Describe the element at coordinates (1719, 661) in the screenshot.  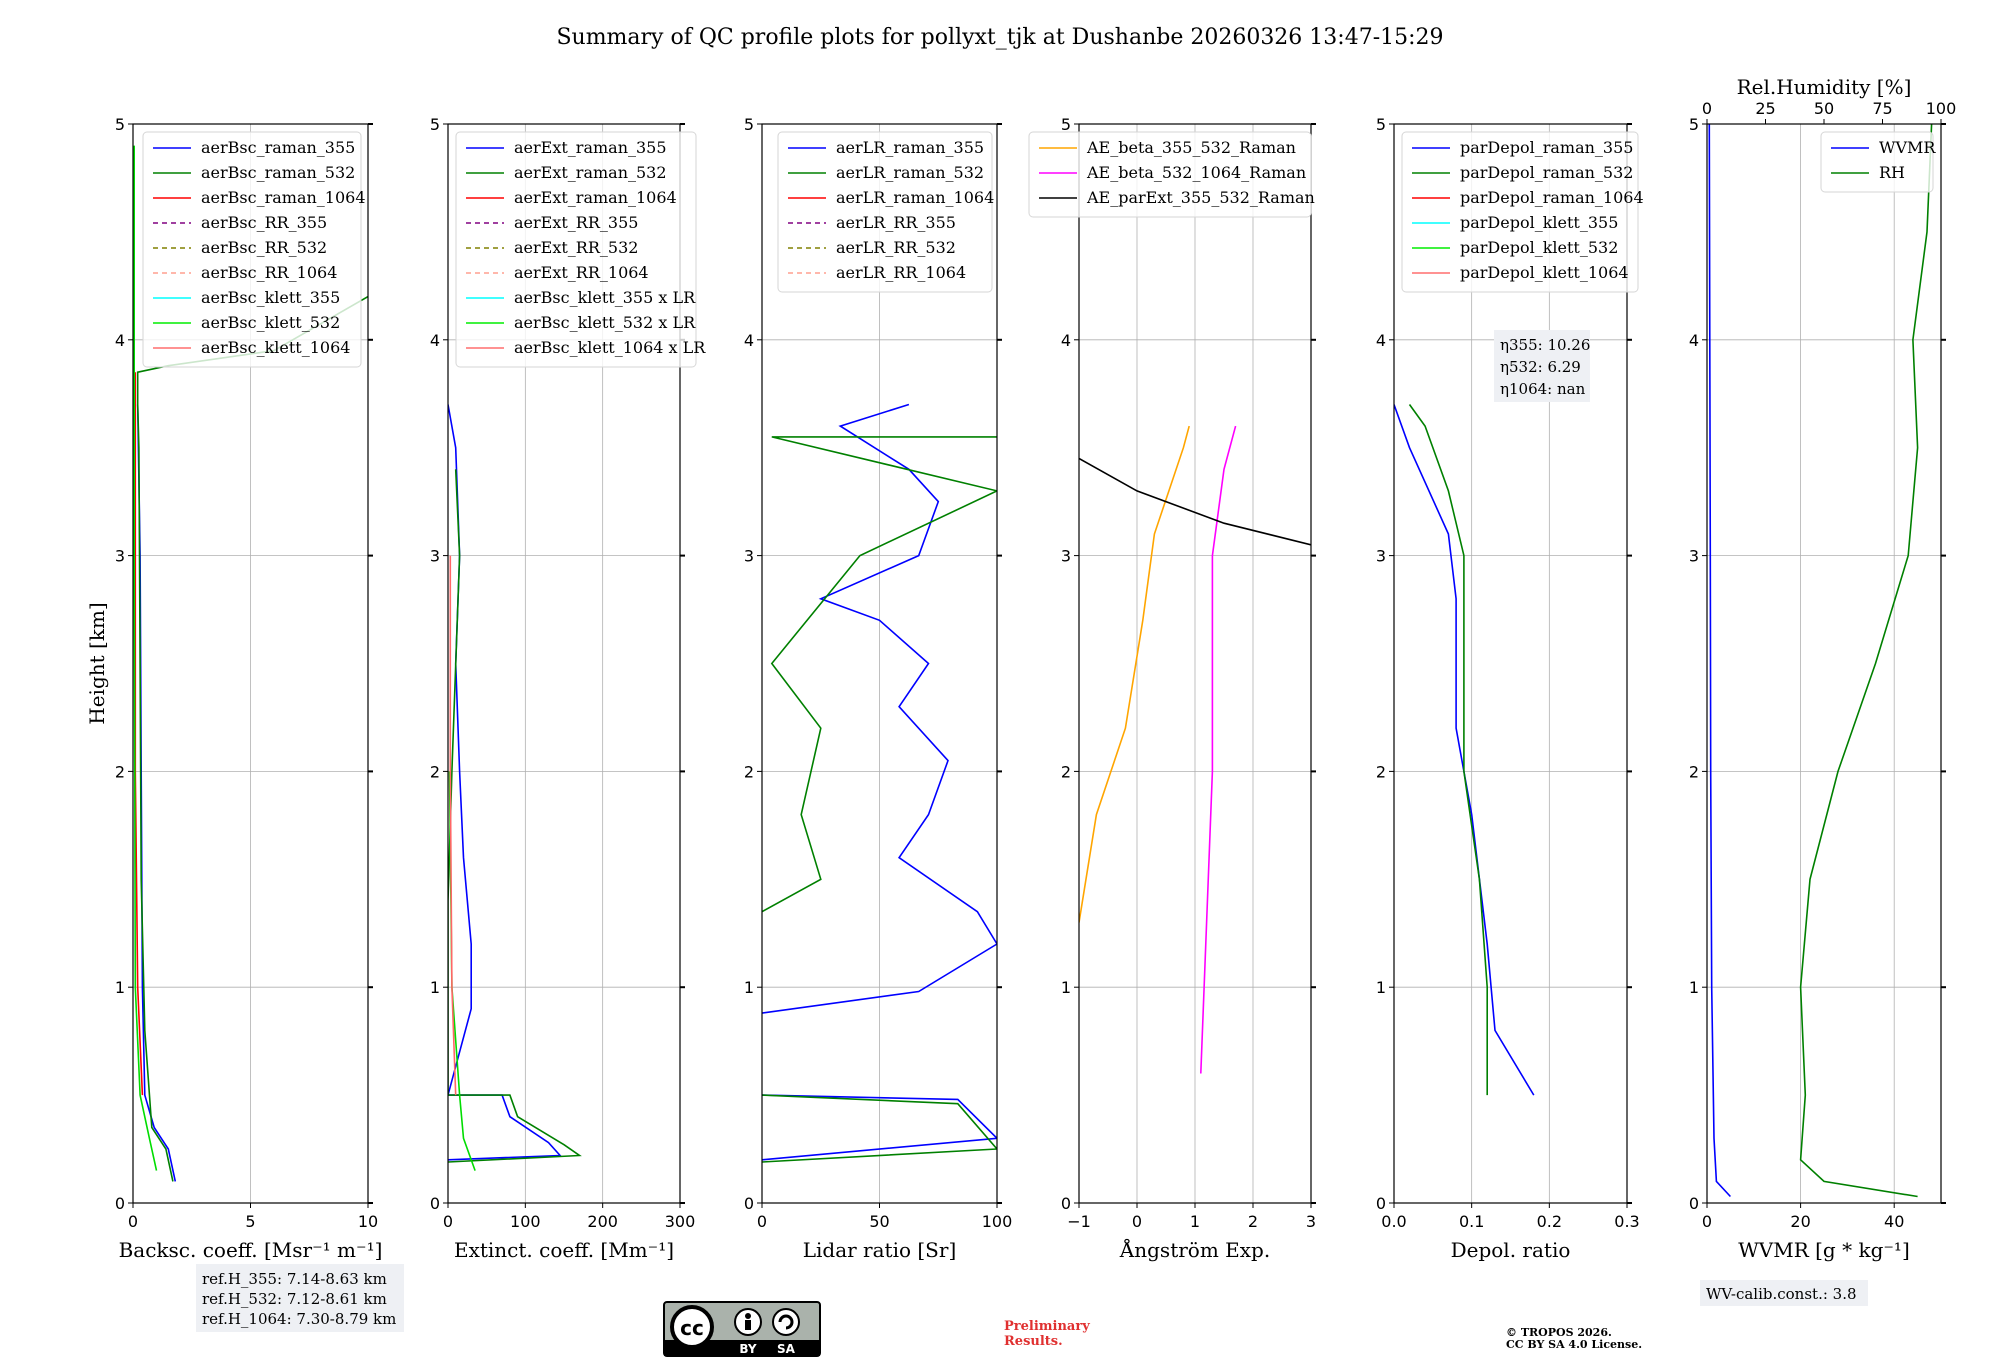
I see `series-line-WVMR` at that location.